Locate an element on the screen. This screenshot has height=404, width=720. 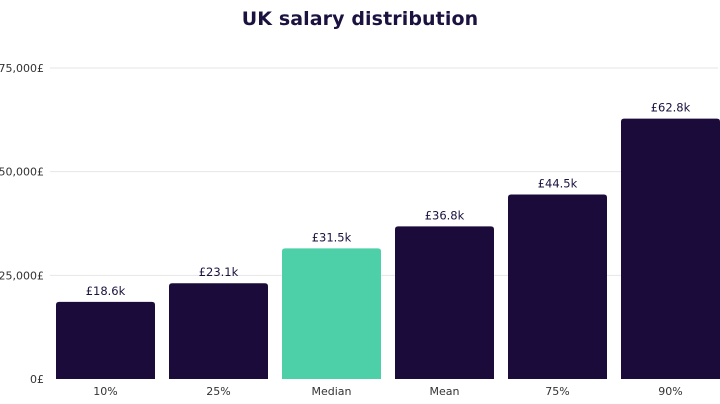
x-tick-label: Median is located at coordinates (331, 391).